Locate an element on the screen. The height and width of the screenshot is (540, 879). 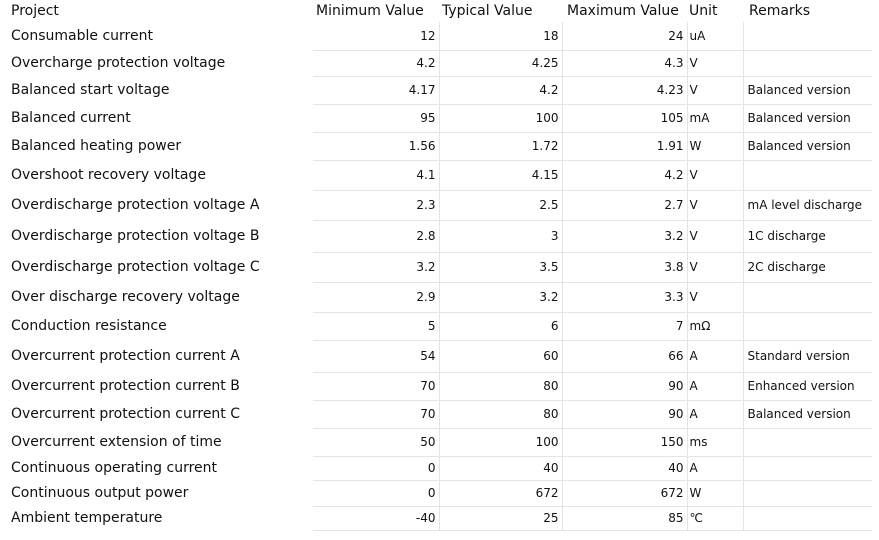
cell-min: 0 is located at coordinates (376, 468).